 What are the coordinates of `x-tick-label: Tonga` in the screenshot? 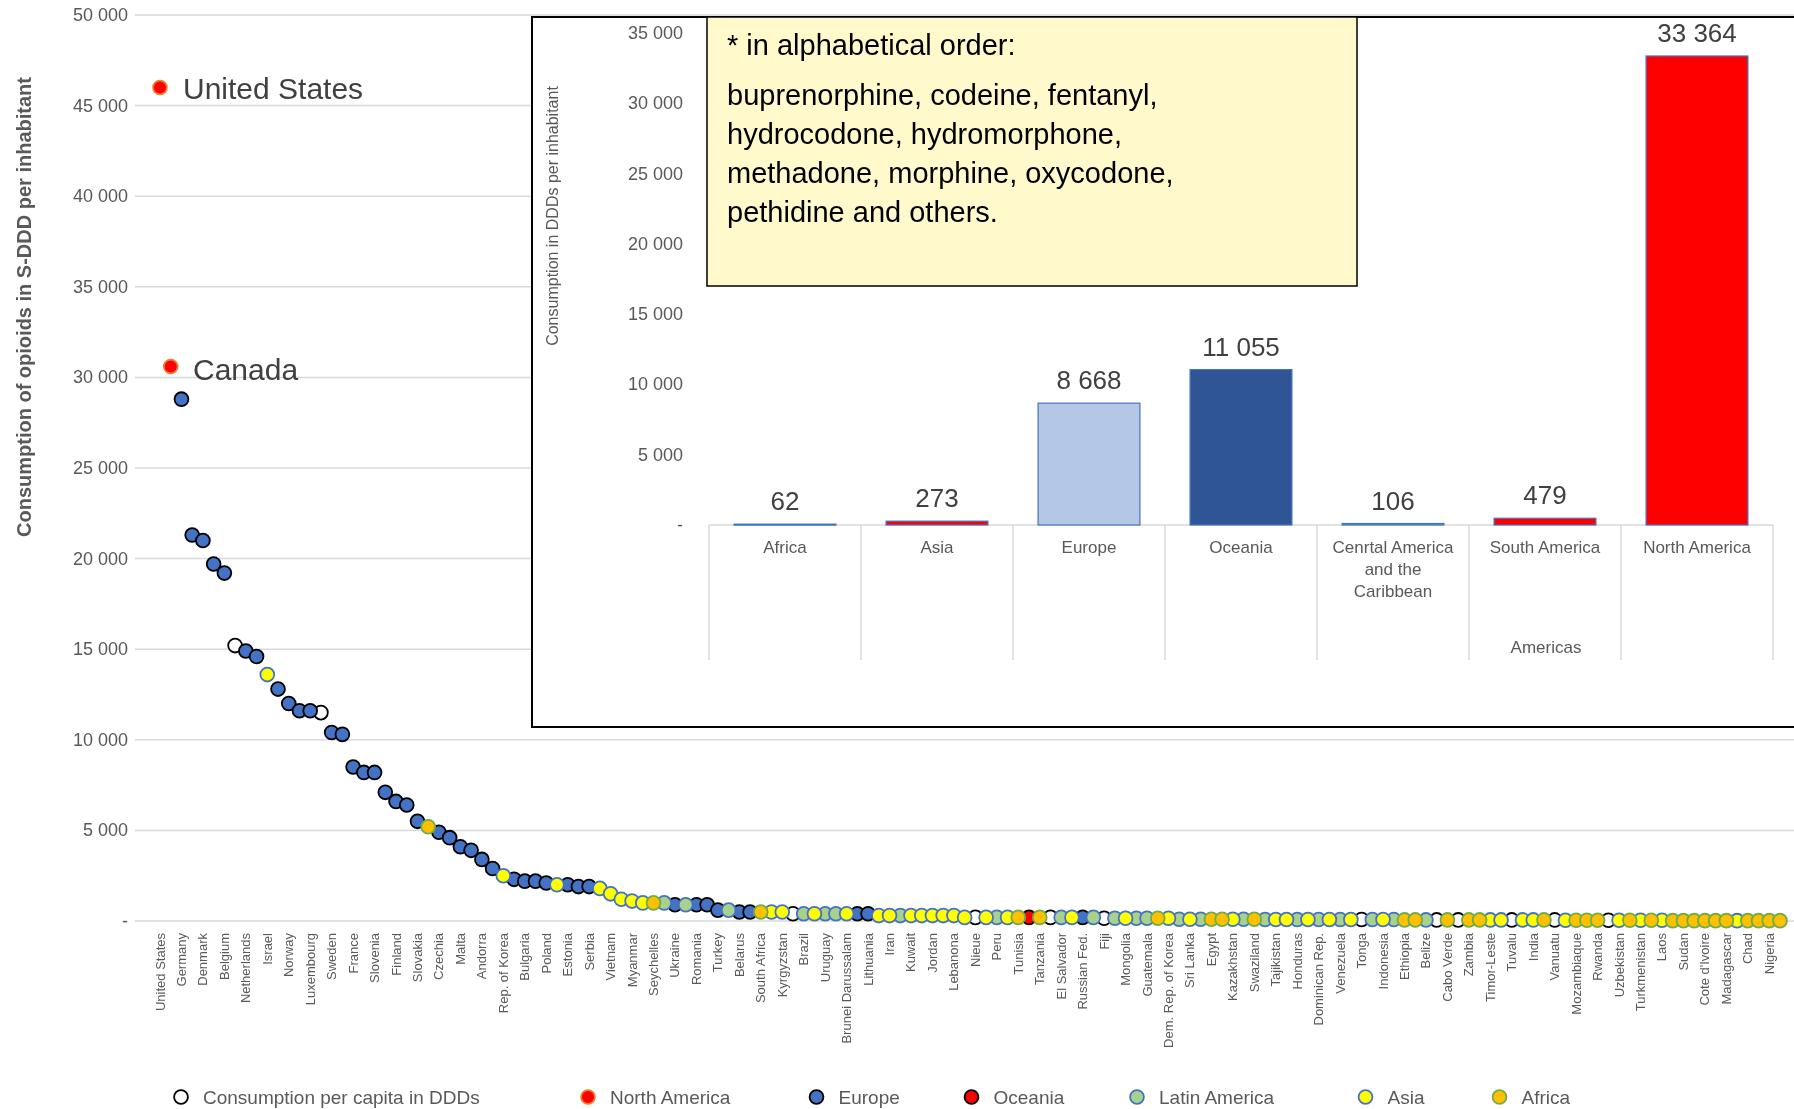 It's located at (1362, 950).